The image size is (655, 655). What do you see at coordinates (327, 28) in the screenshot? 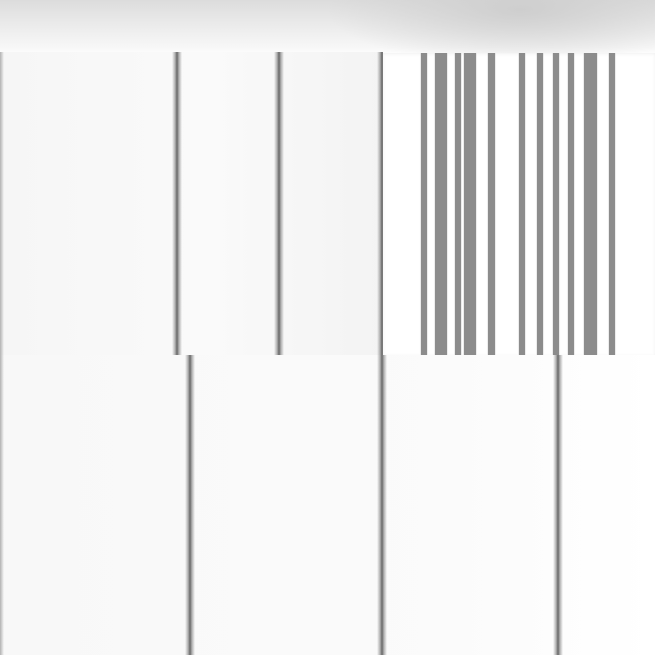
I see `top-gradient-haze` at bounding box center [327, 28].